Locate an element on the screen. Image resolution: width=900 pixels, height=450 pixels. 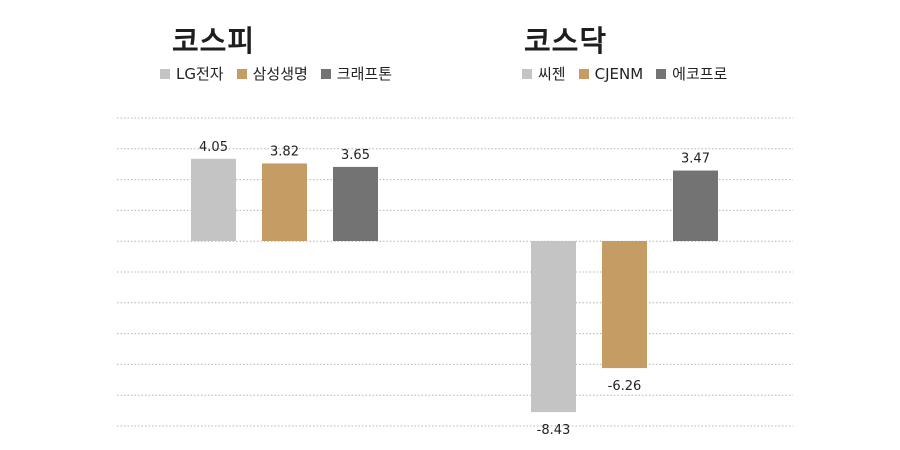
kospi-chart-title: 코스피 is located at coordinates (214, 41).